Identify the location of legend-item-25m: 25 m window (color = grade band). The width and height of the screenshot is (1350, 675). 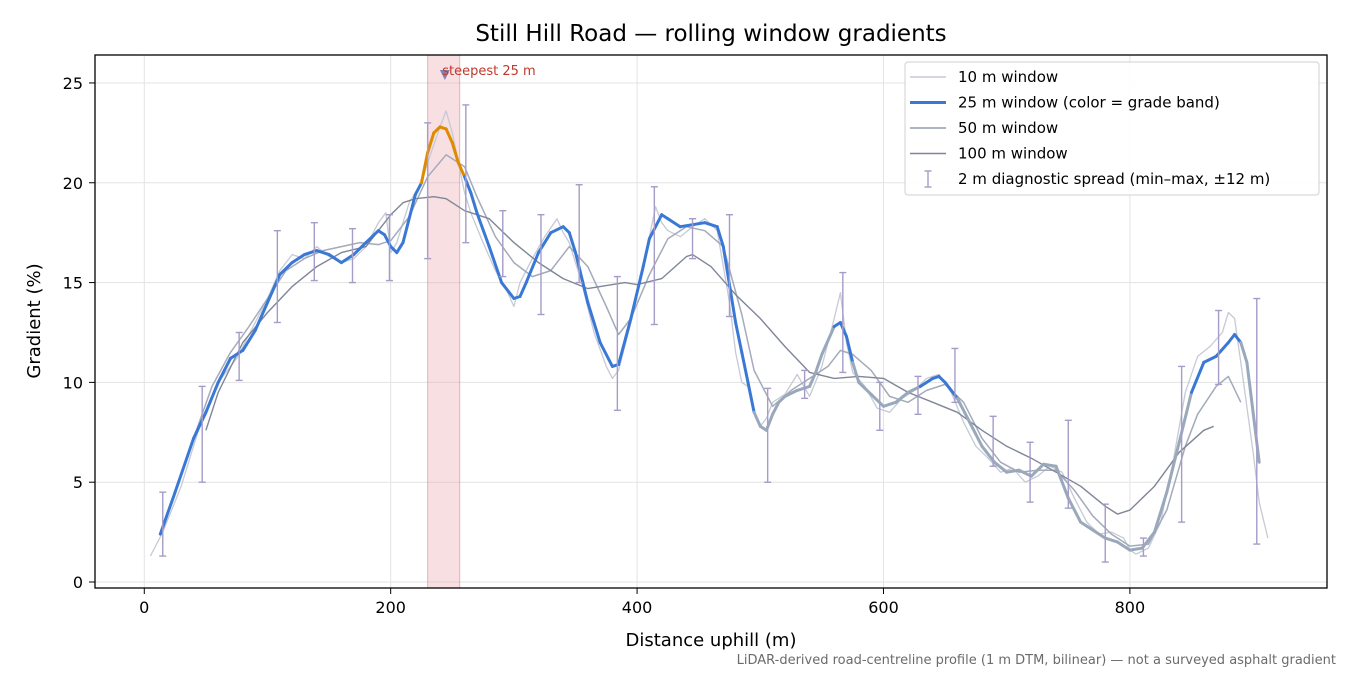
(1065, 103).